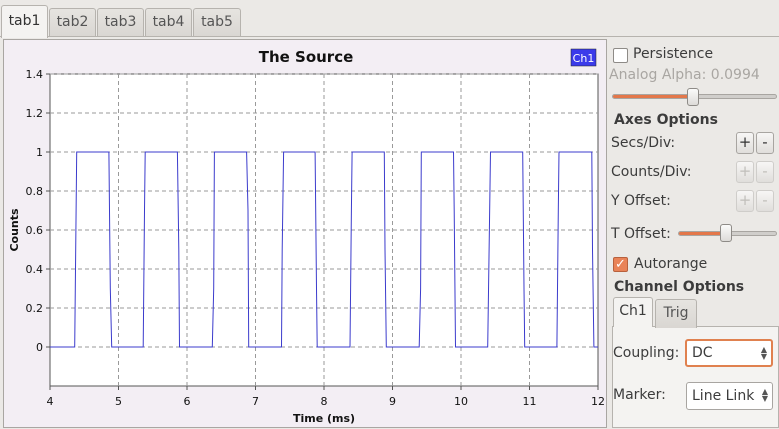  Describe the element at coordinates (620, 264) in the screenshot. I see `autorange-checkbox: ✓` at that location.